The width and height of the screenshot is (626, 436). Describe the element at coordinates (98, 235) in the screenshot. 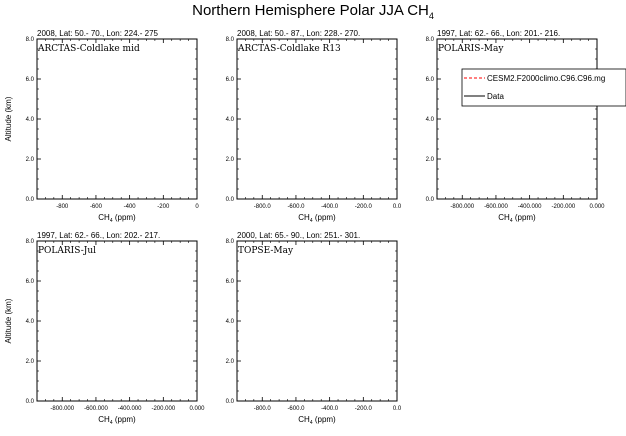

I see `panel-header: 1997, Lat: 62.- 66., Lon: 202.- 217.` at that location.